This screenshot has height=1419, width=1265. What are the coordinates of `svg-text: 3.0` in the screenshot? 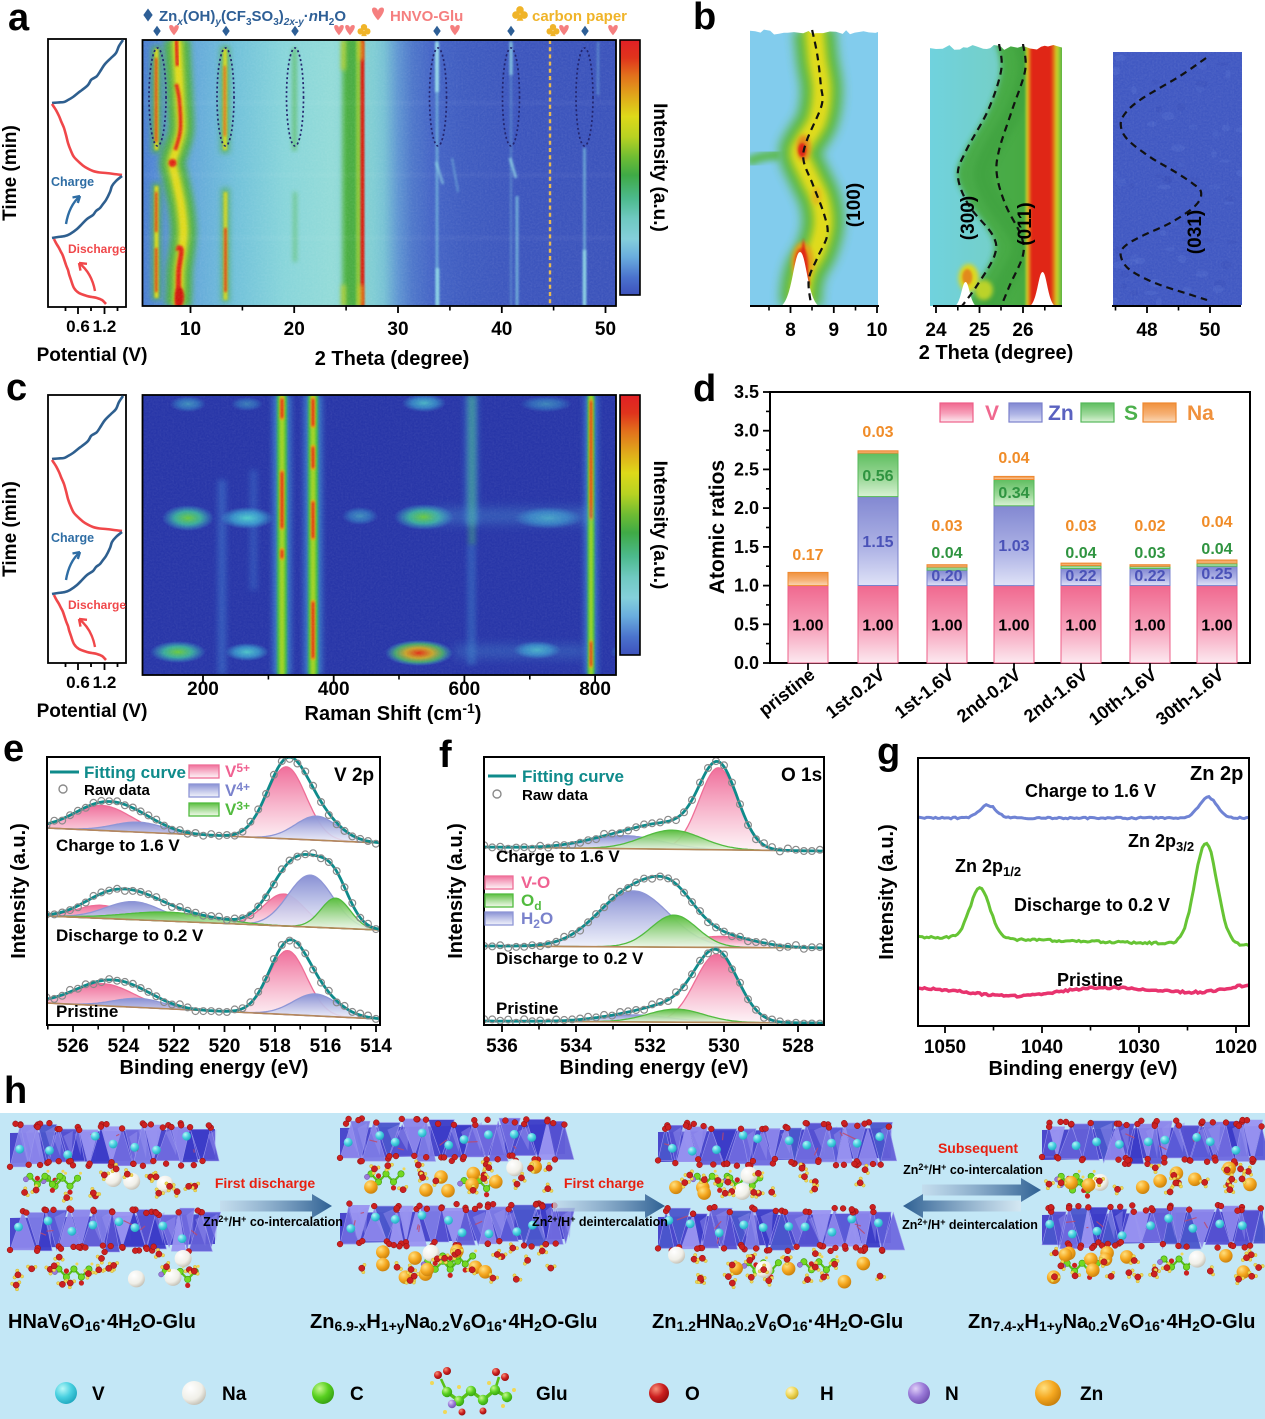 It's located at (746, 431).